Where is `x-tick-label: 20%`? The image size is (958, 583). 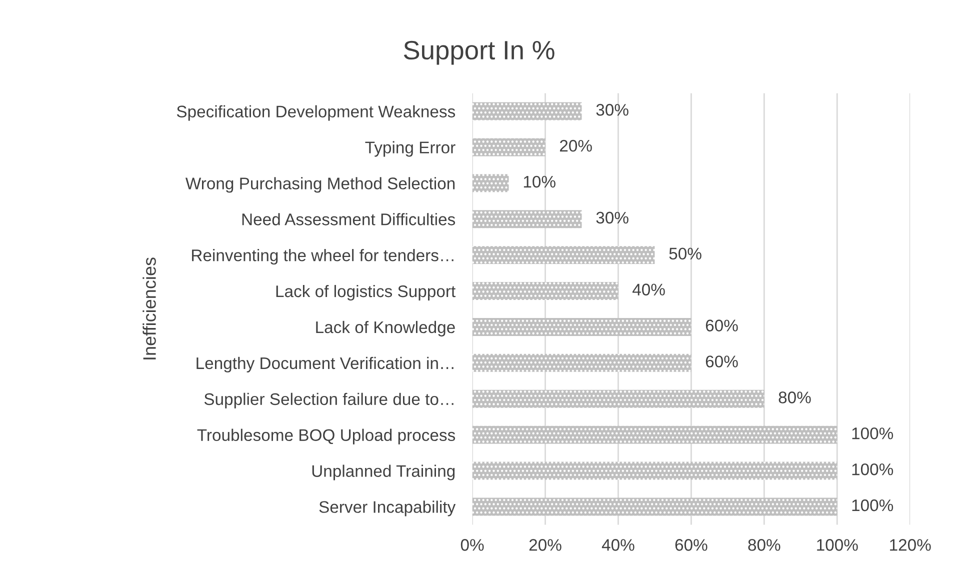
x-tick-label: 20% is located at coordinates (545, 545).